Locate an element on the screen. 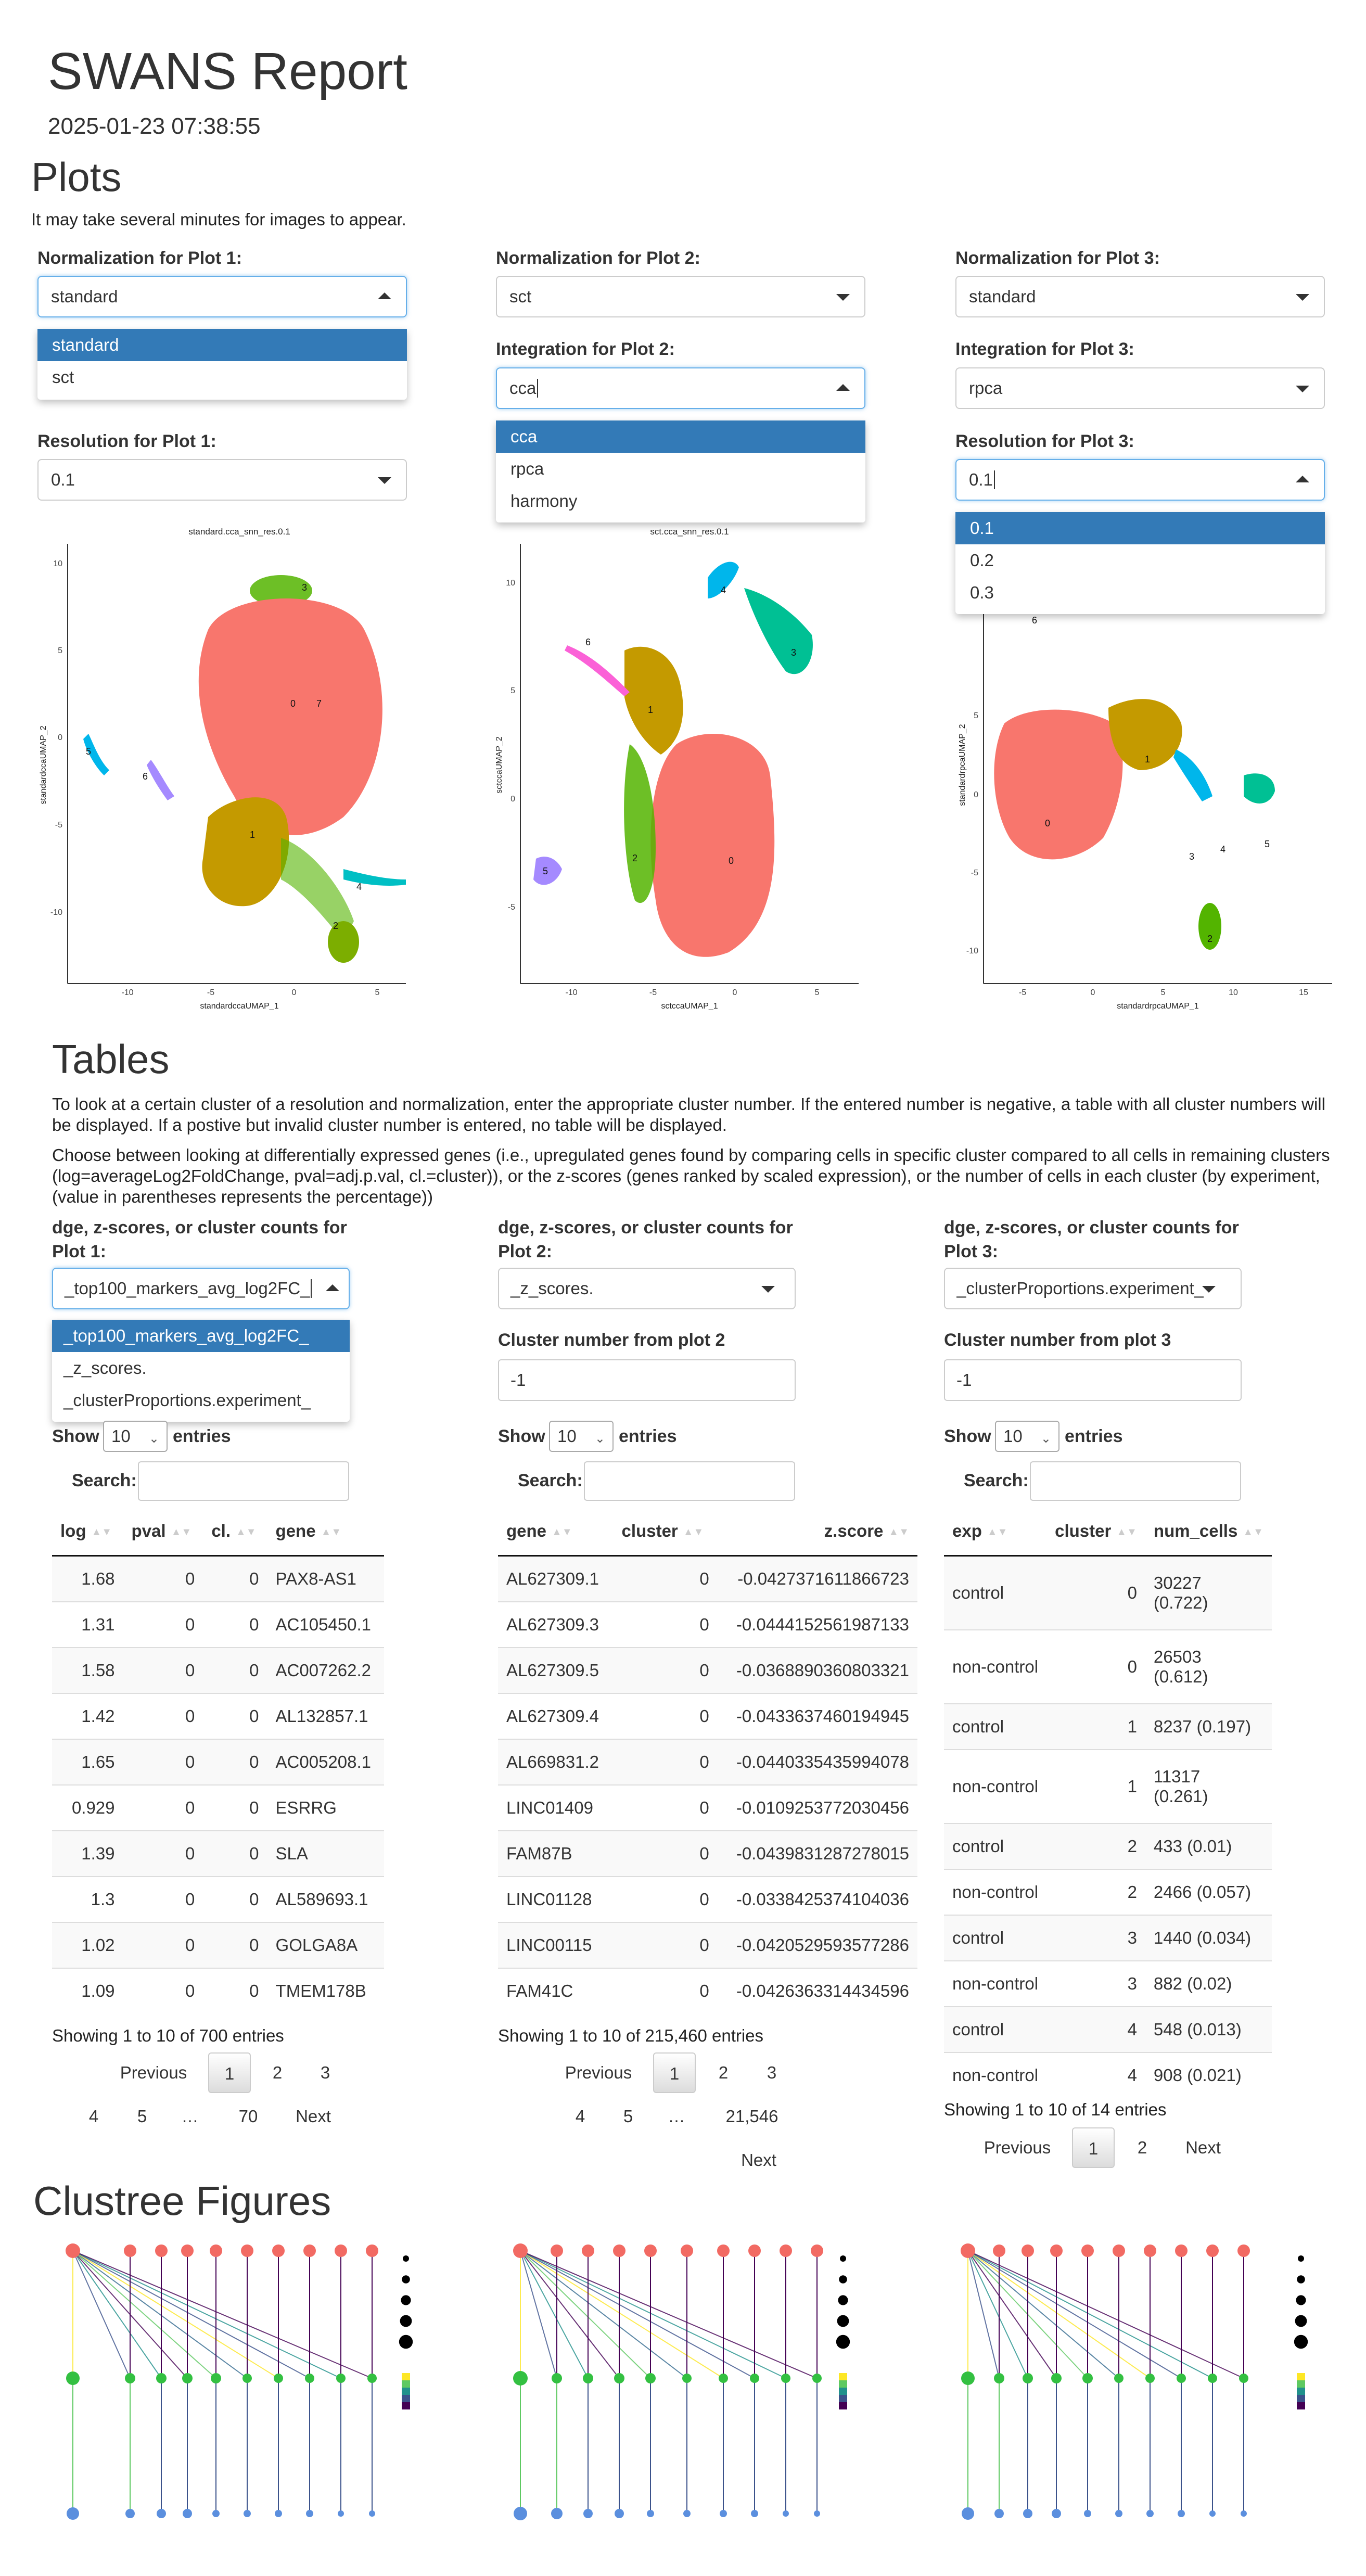  t1-previous-button: Previous is located at coordinates (153, 2072).